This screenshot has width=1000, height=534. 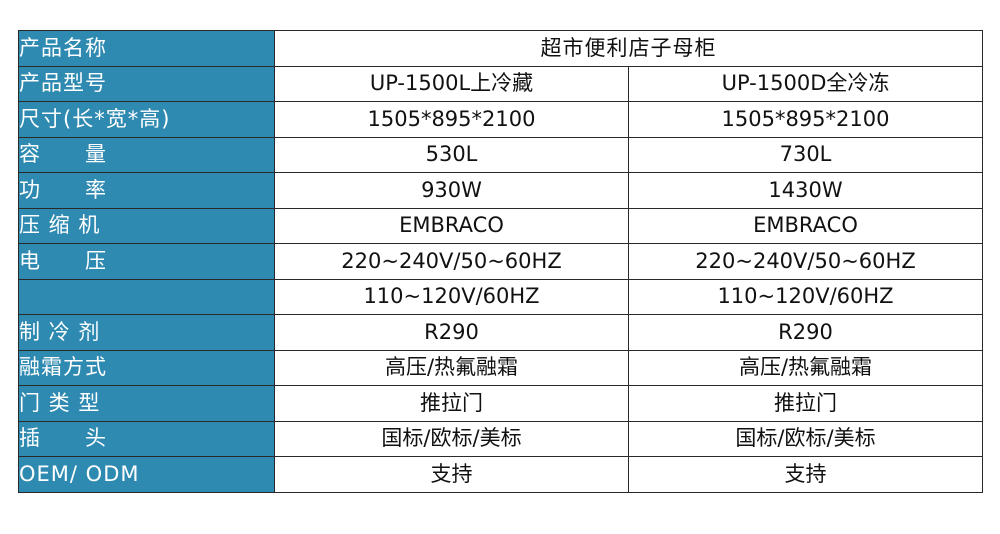 I want to click on table-row: 容 量 530L 730L, so click(x=500, y=154).